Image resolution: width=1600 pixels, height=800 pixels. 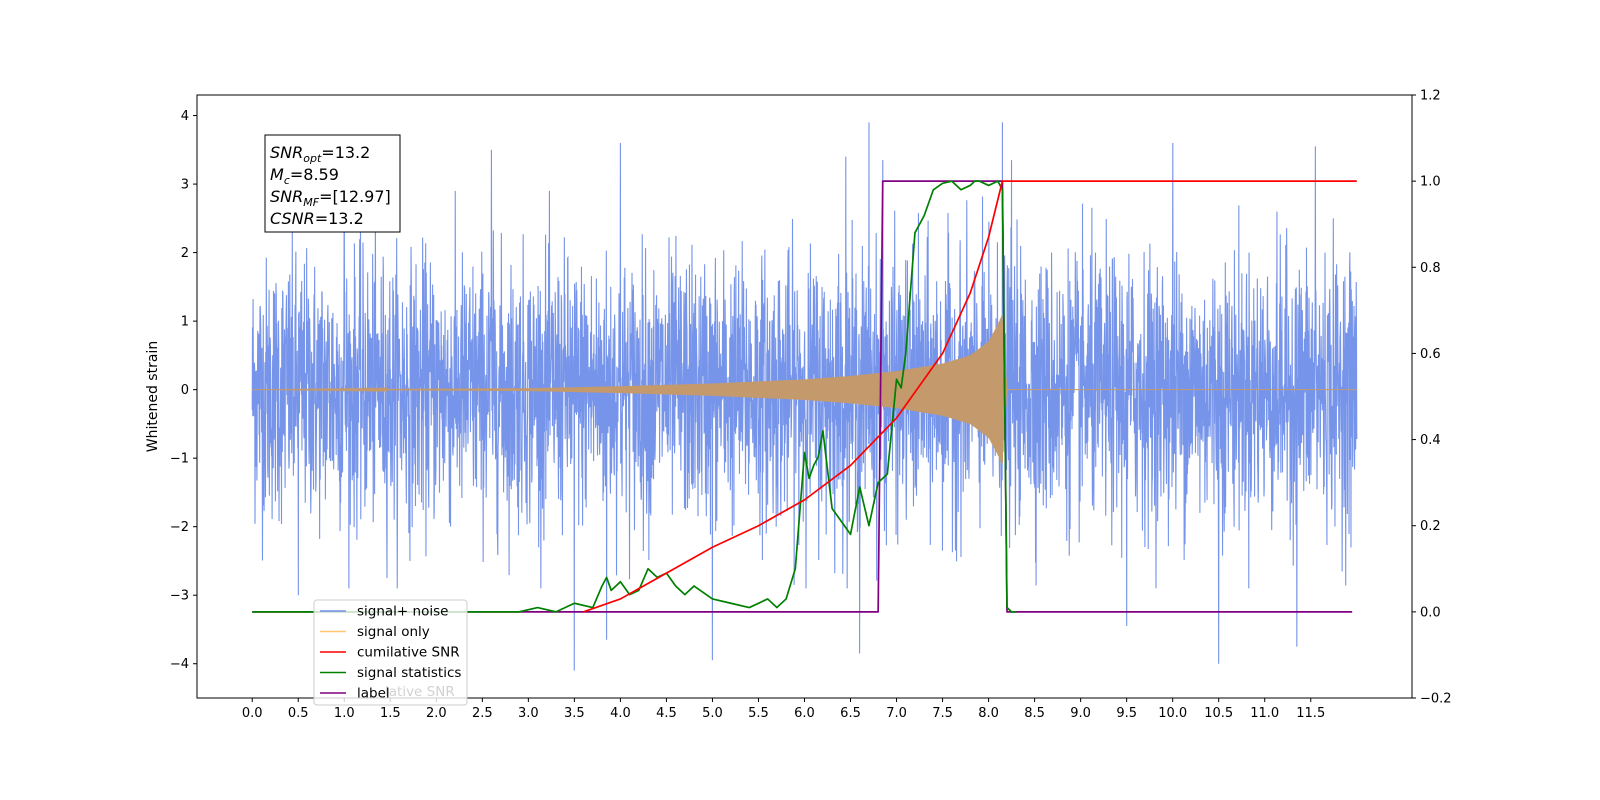 I want to click on y-tick-label: −2, so click(x=179, y=527).